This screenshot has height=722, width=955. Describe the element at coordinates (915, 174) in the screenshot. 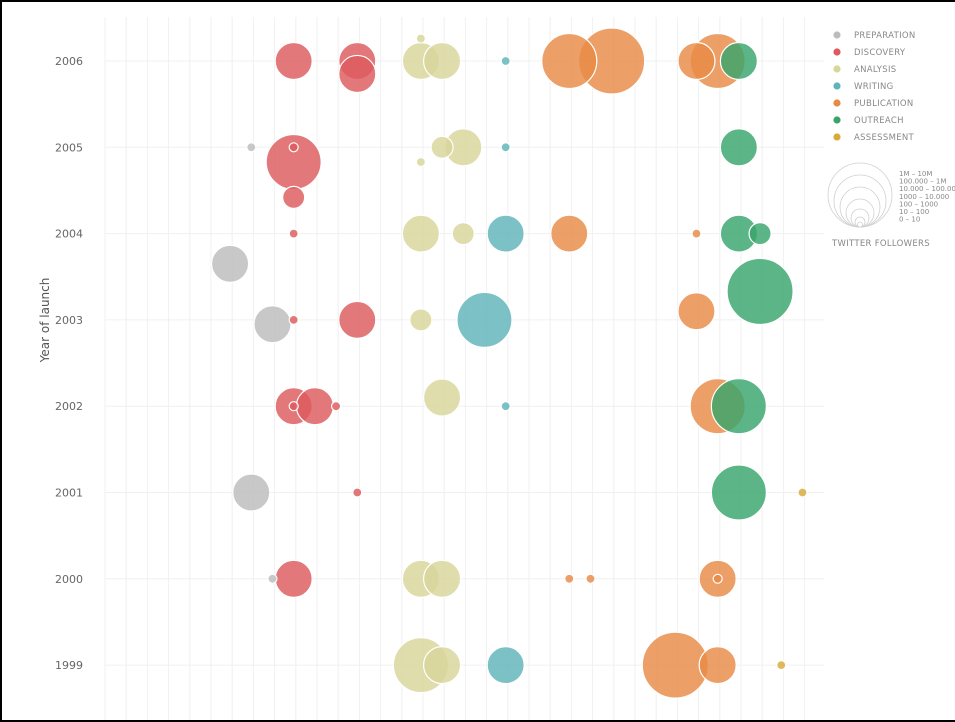

I see `size-legend-level: 1M – 10M` at that location.